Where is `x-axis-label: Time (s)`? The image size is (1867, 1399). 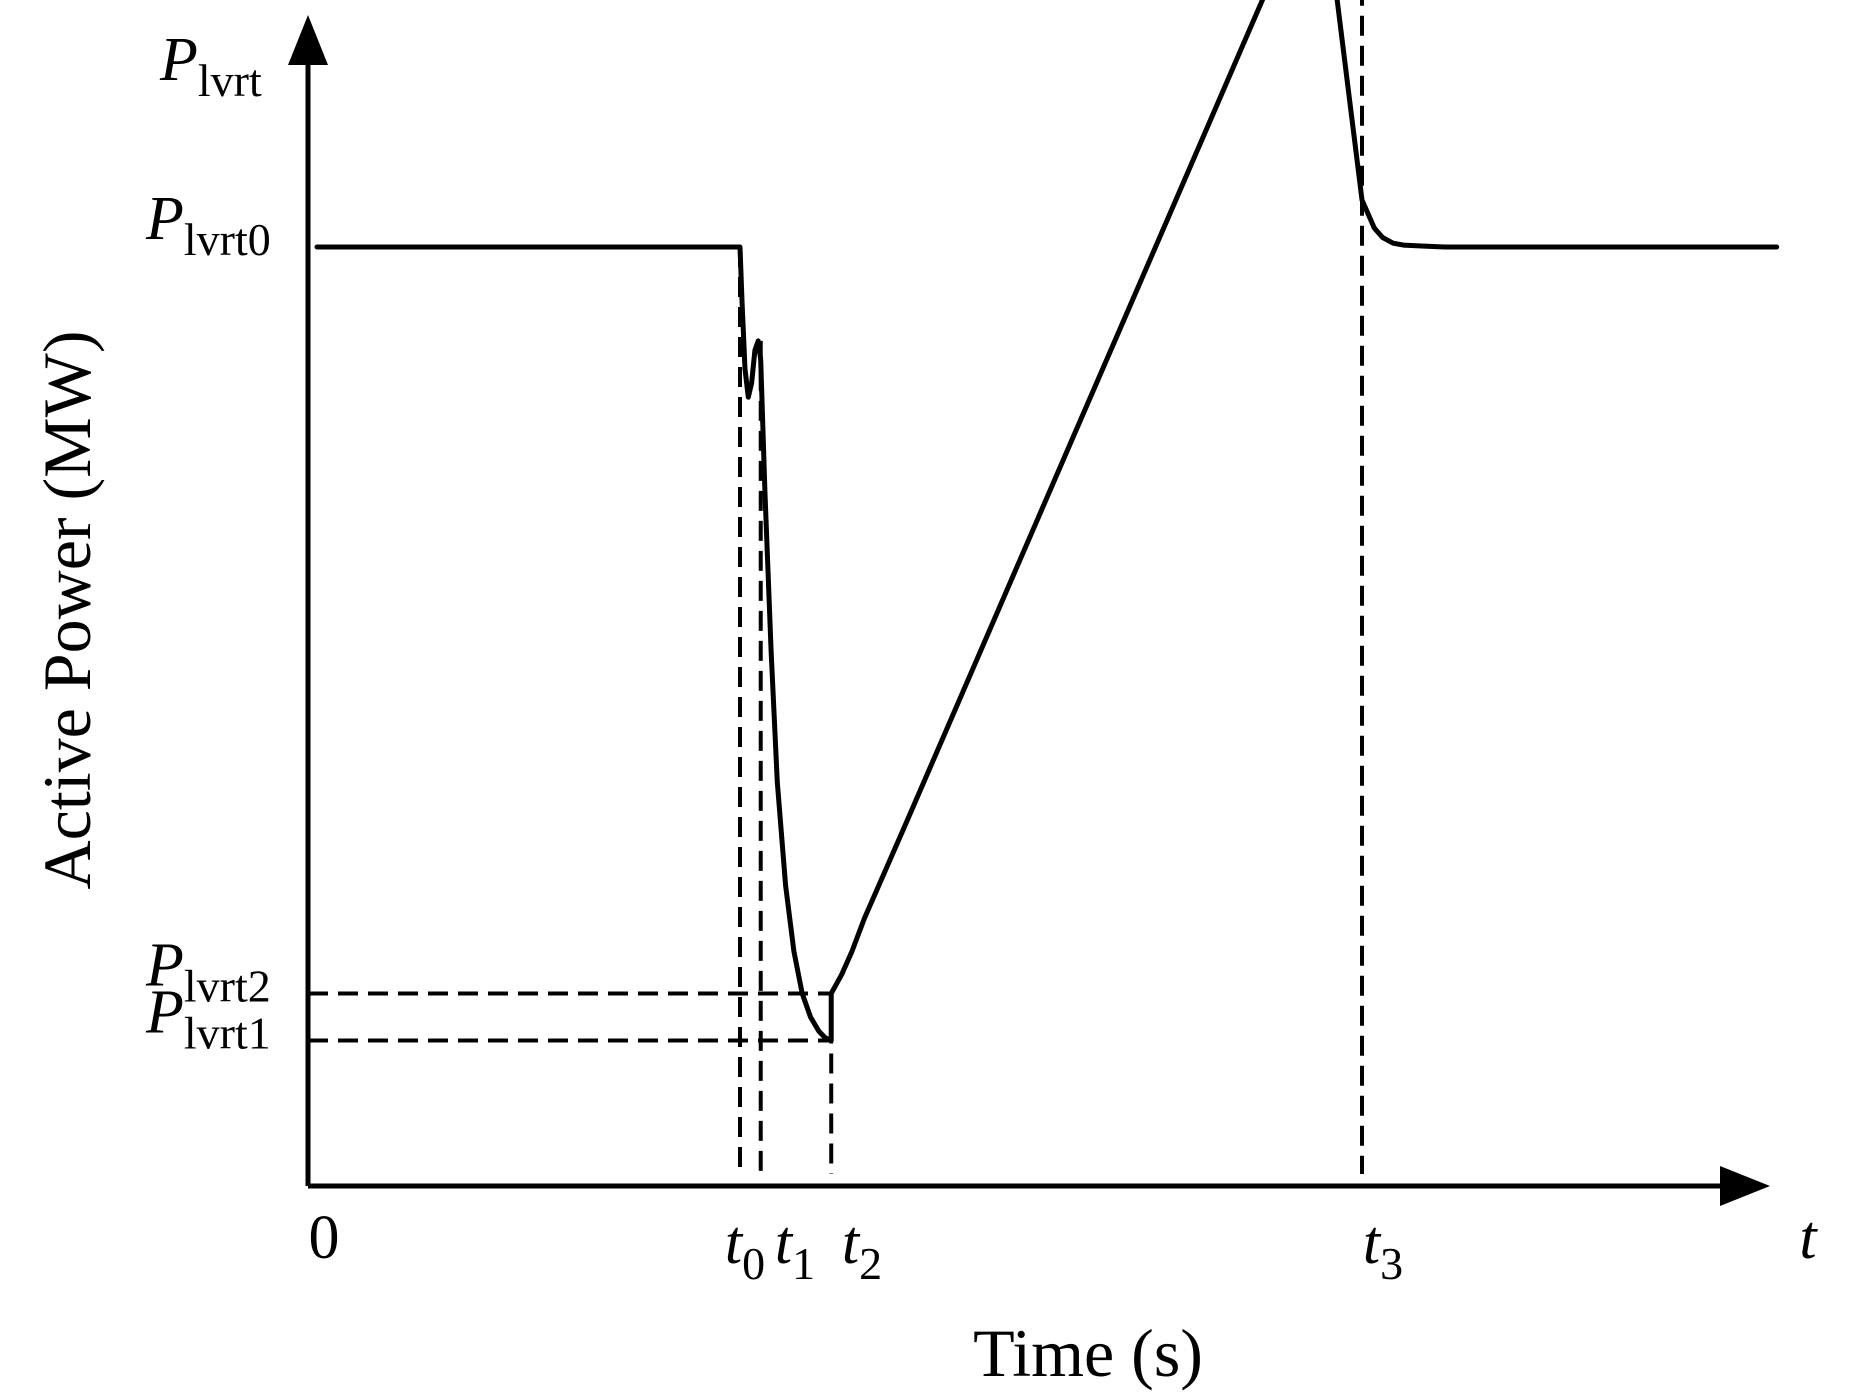
x-axis-label: Time (s) is located at coordinates (1088, 1353).